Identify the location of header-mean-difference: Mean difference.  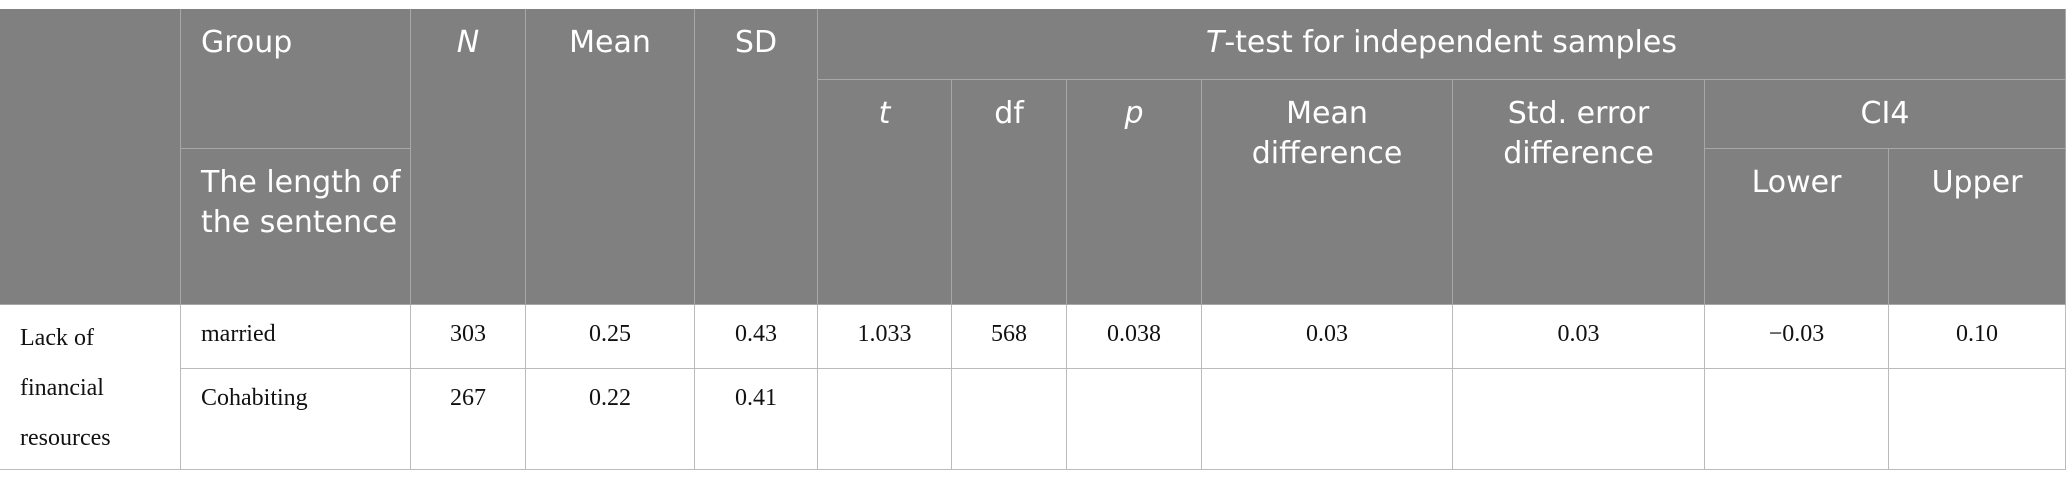
(1327, 192).